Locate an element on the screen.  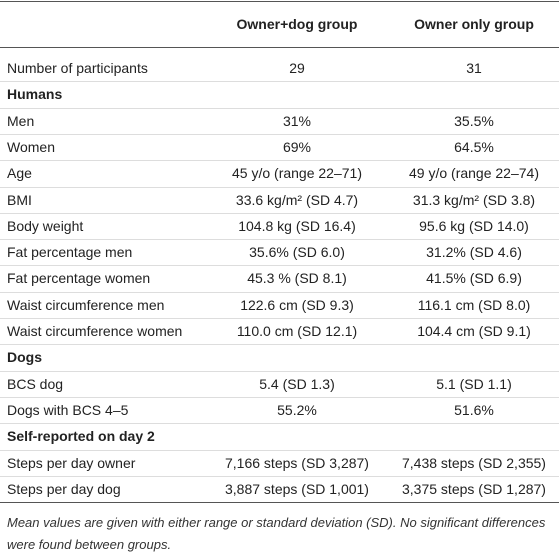
cell: 45.3 % (SD 8.1) is located at coordinates (297, 278).